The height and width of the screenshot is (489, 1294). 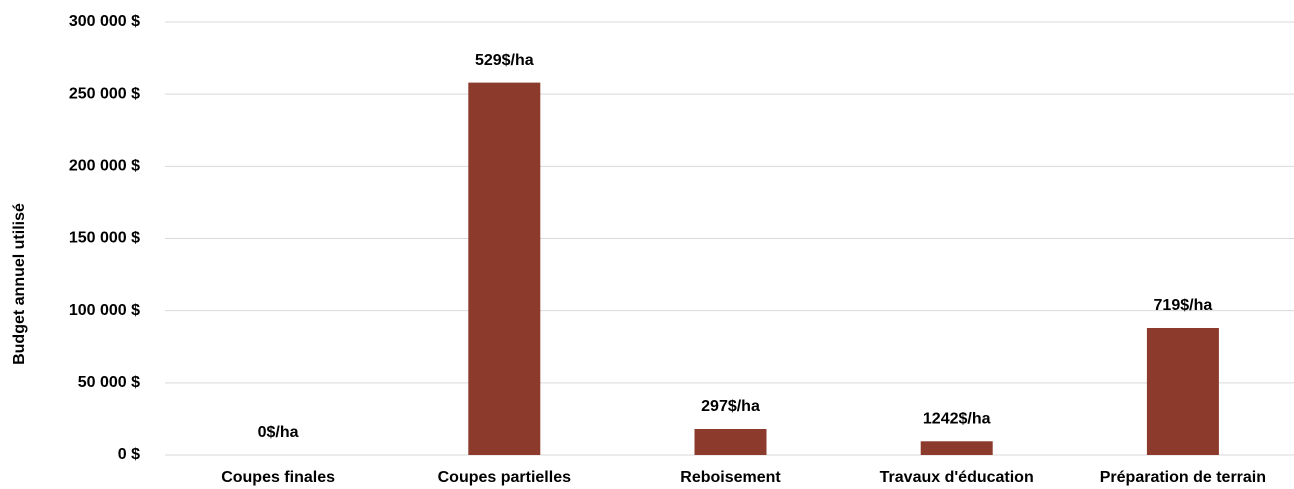 What do you see at coordinates (1183, 477) in the screenshot?
I see `x-tick-label: Préparation de terrain` at bounding box center [1183, 477].